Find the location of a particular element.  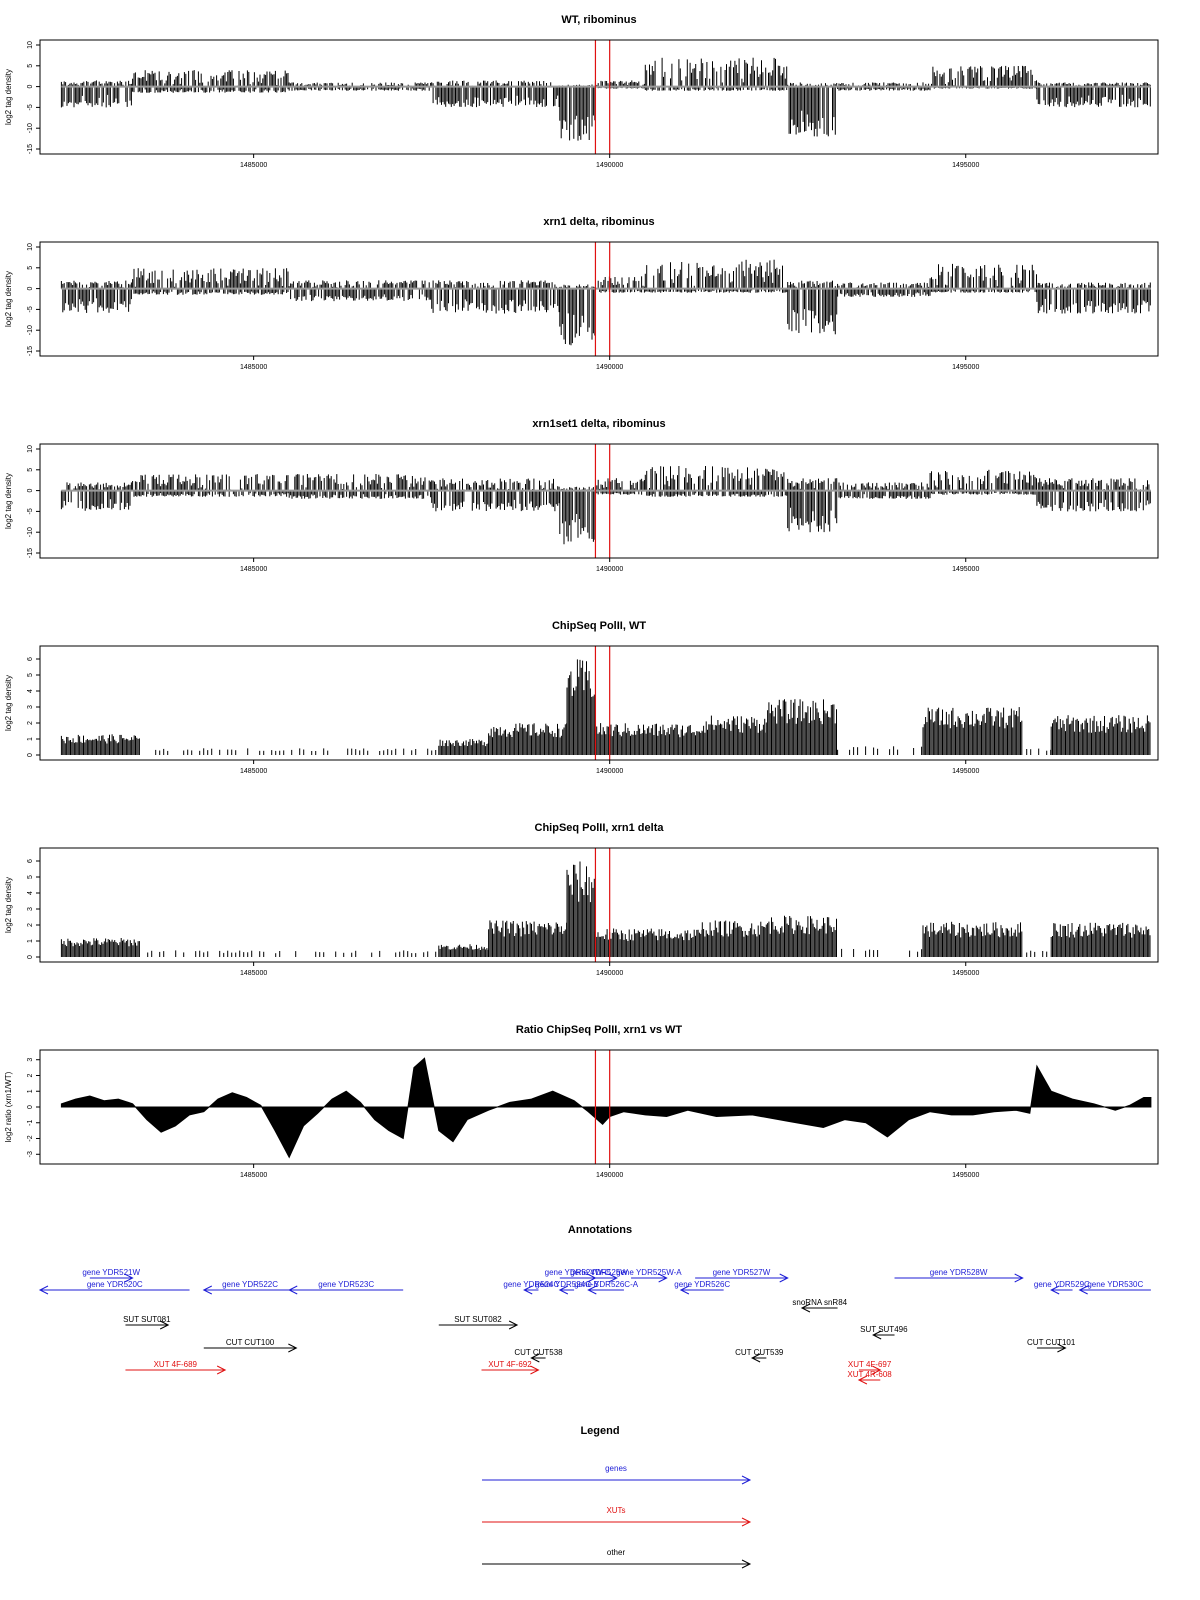

chart-title: Ratio ChipSeq PolII, xrn1 vs WT is located at coordinates (599, 1030).